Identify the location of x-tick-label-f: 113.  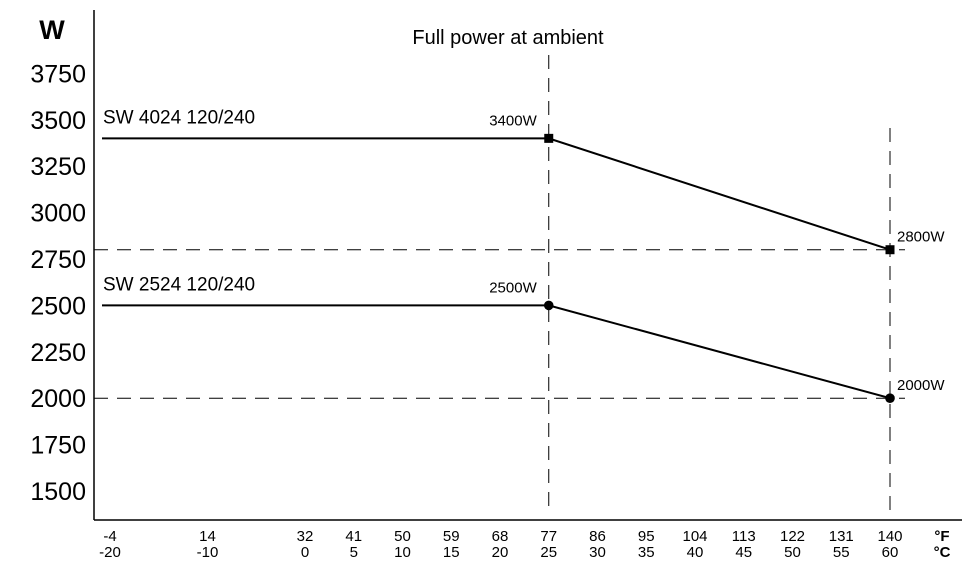
(744, 536).